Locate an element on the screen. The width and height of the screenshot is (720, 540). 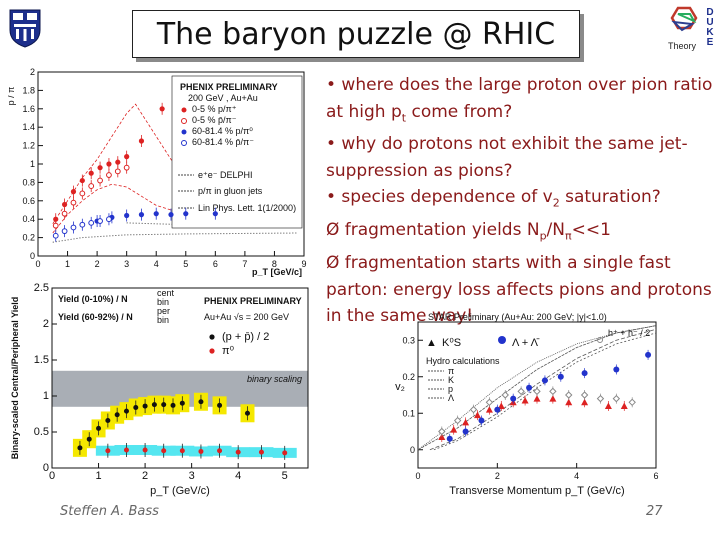
svg-text: K is located at coordinates (710, 32).